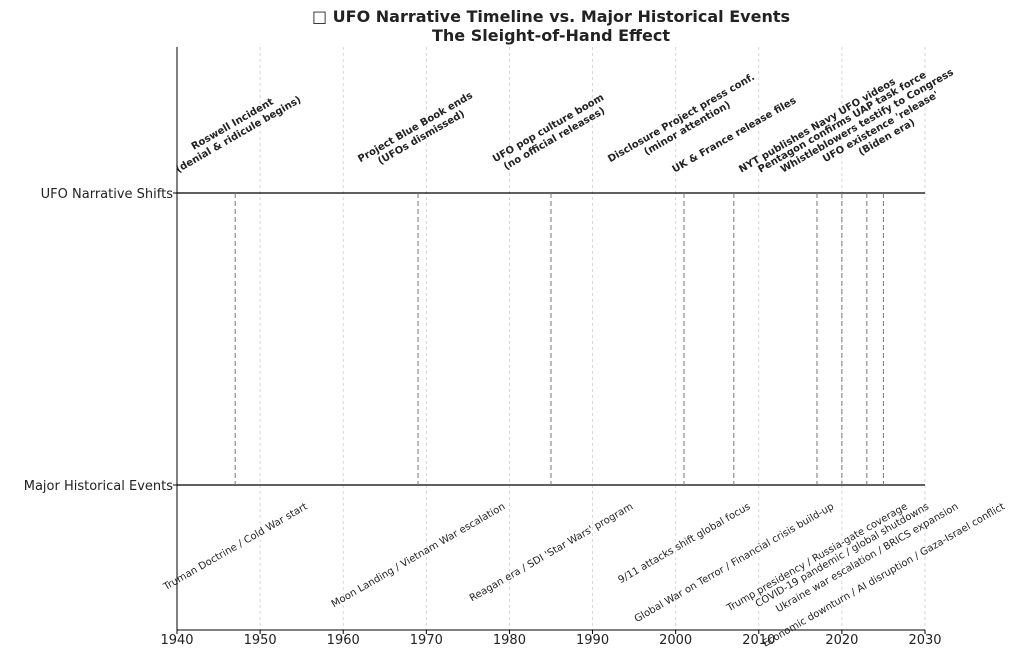 The image size is (1024, 666). What do you see at coordinates (260, 640) in the screenshot?
I see `x-tick-label: 1950` at bounding box center [260, 640].